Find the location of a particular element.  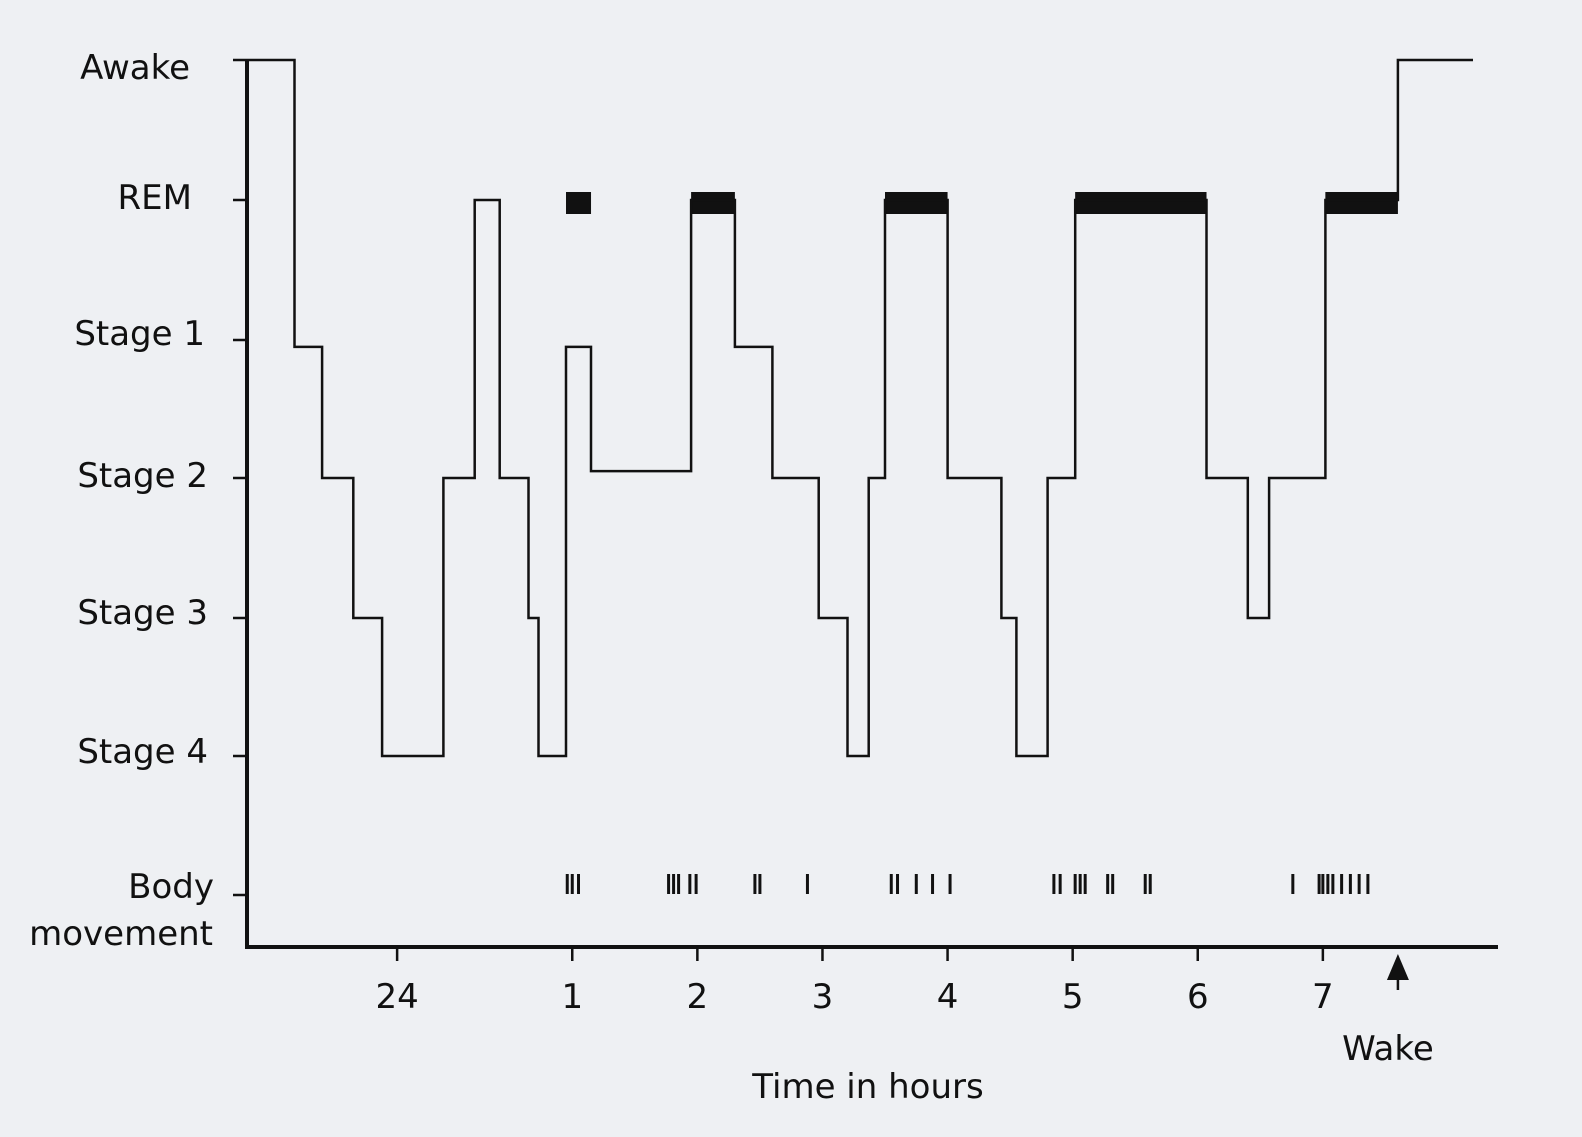

y-label-stage-2: Stage 2 is located at coordinates (142, 476).